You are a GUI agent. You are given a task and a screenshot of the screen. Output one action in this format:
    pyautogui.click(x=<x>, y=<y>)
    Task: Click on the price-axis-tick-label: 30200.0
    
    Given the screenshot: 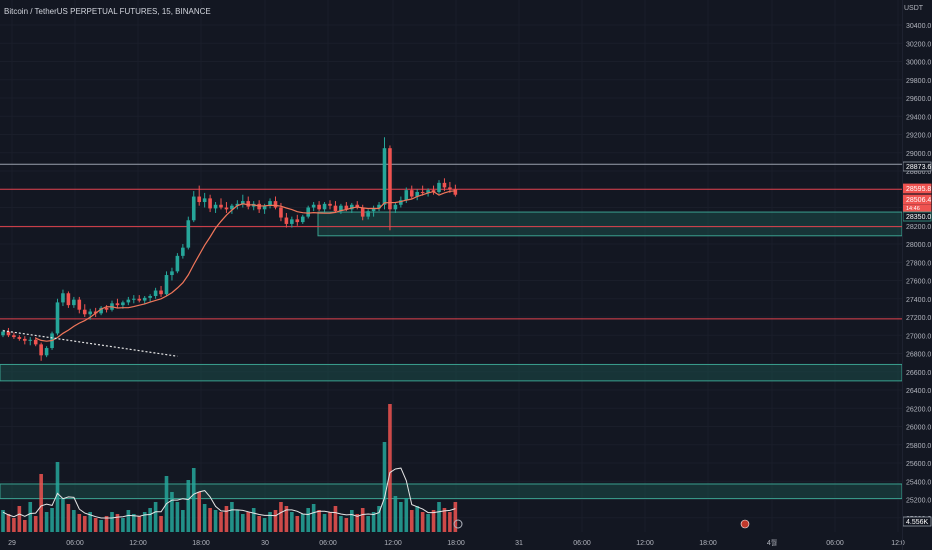 What is the action you would take?
    pyautogui.click(x=918, y=44)
    